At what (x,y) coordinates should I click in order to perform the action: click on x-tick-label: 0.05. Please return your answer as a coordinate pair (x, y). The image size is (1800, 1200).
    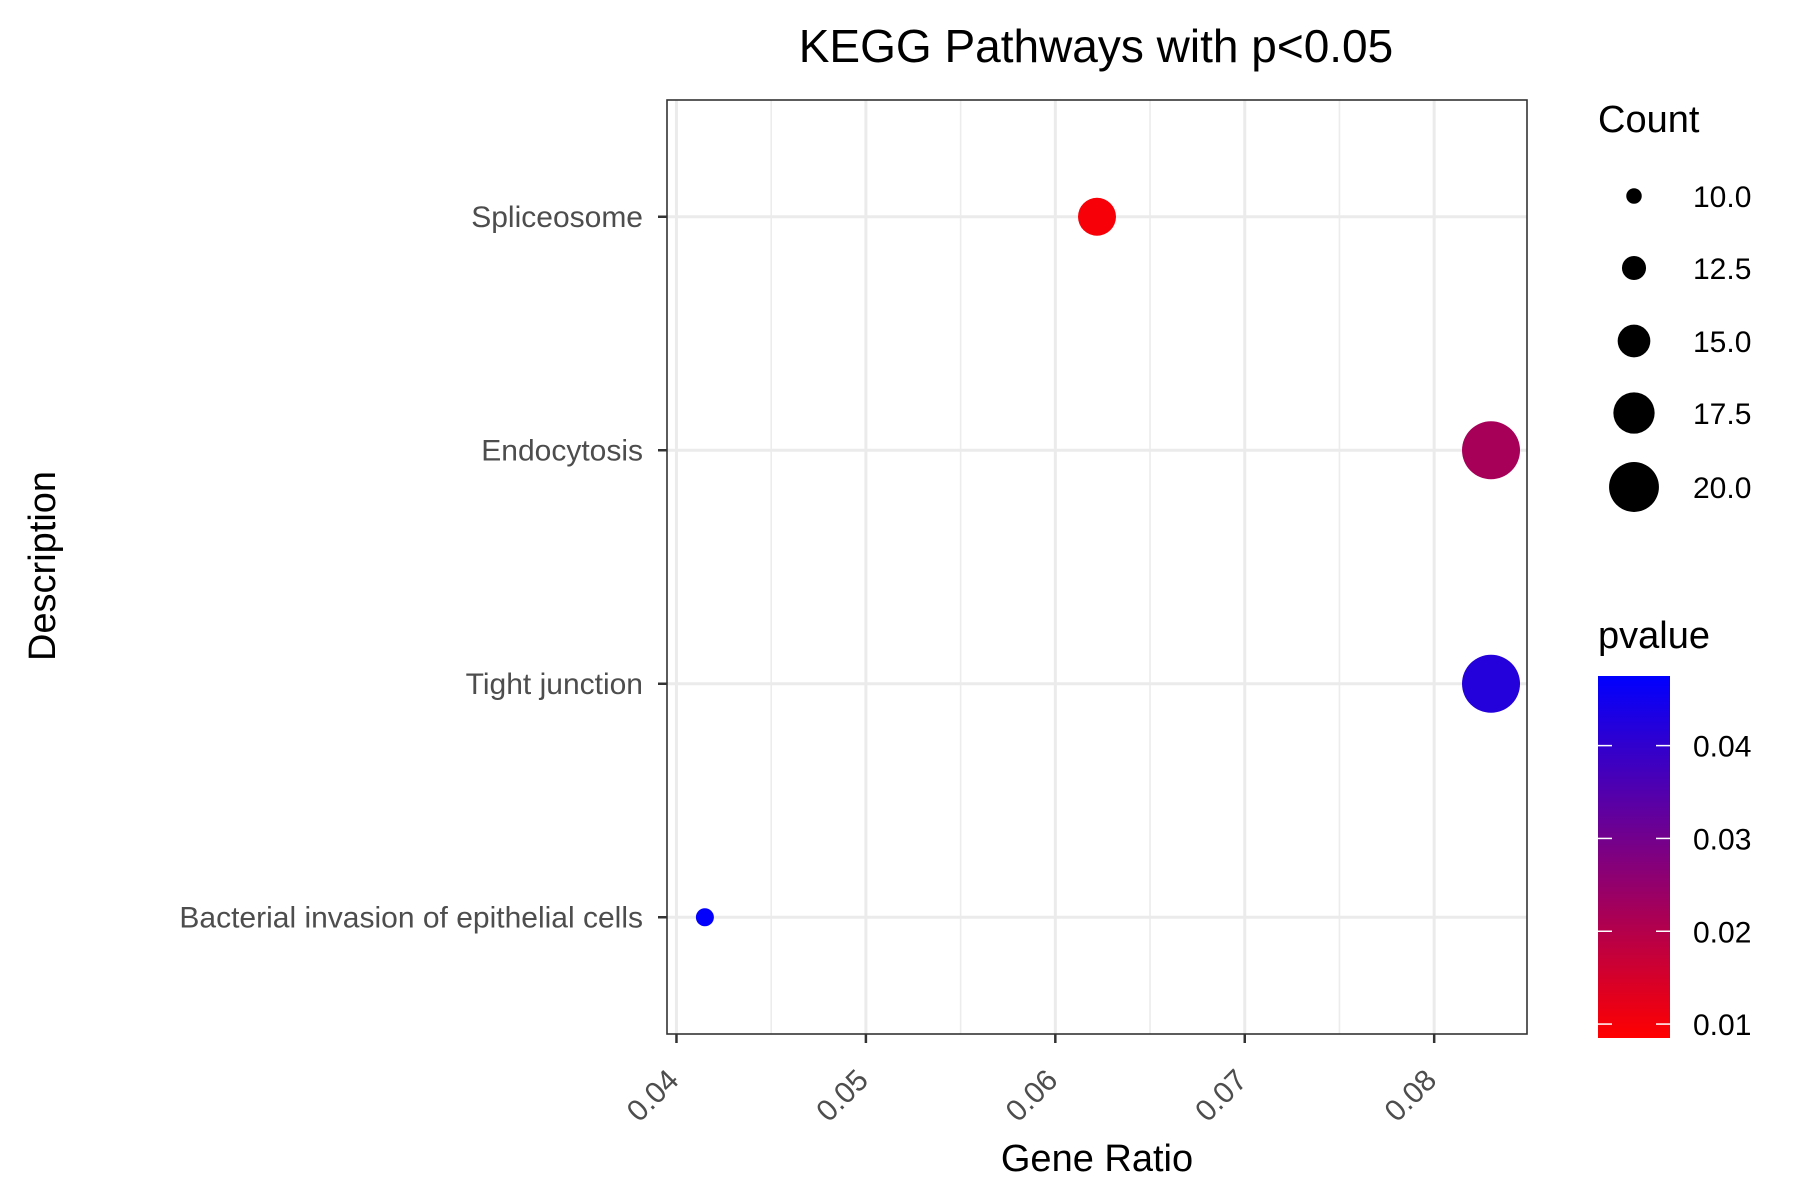
    Looking at the image, I should click on (842, 1096).